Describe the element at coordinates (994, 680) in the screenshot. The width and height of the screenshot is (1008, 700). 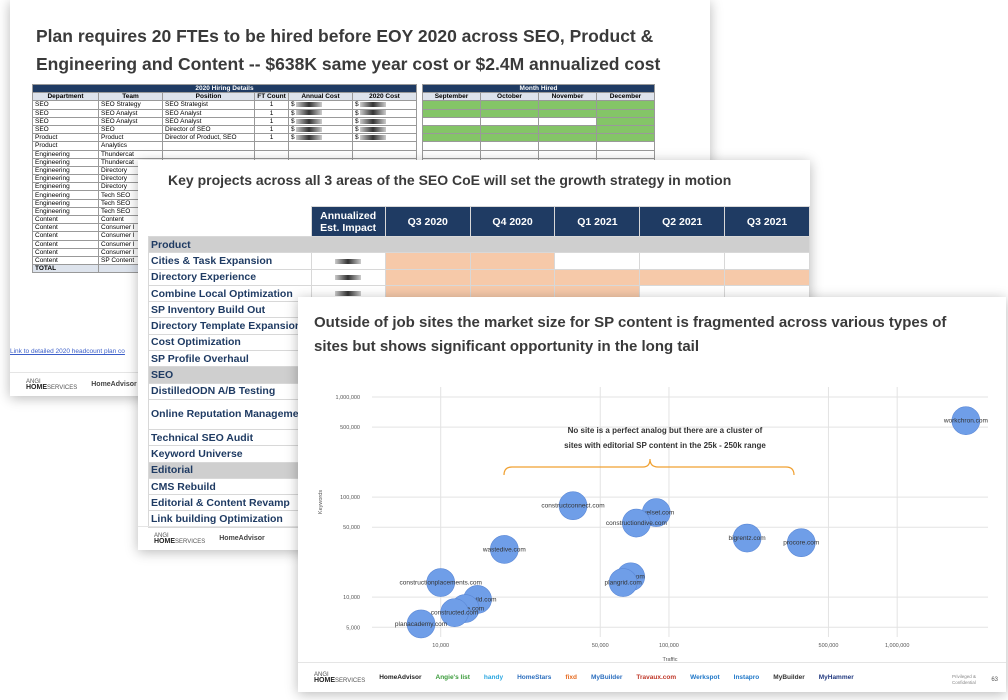
I see `page-number: 63` at that location.